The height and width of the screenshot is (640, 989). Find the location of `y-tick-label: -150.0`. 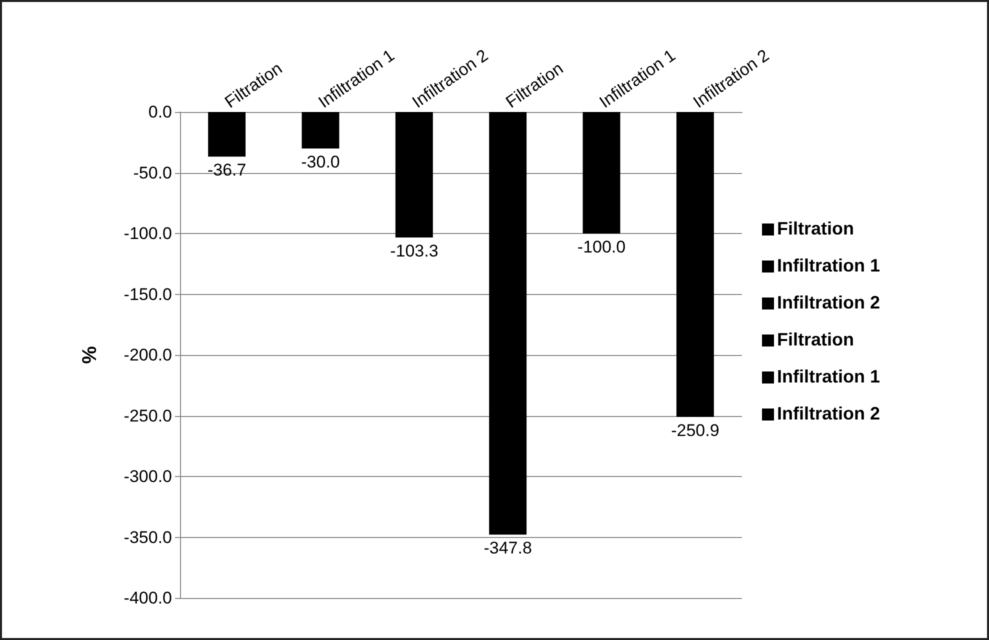

y-tick-label: -150.0 is located at coordinates (148, 294).